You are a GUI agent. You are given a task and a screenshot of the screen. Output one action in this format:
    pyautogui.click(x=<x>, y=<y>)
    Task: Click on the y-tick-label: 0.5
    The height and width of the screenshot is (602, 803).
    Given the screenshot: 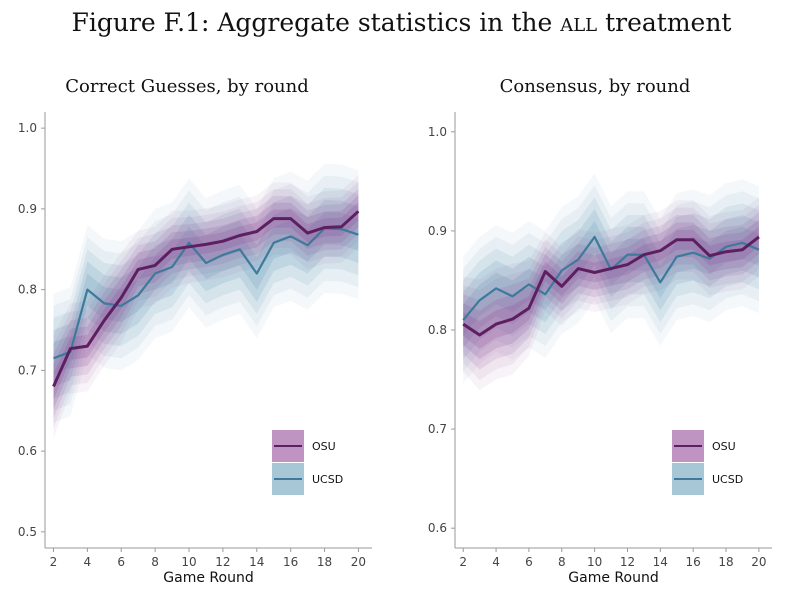 What is the action you would take?
    pyautogui.click(x=27, y=532)
    